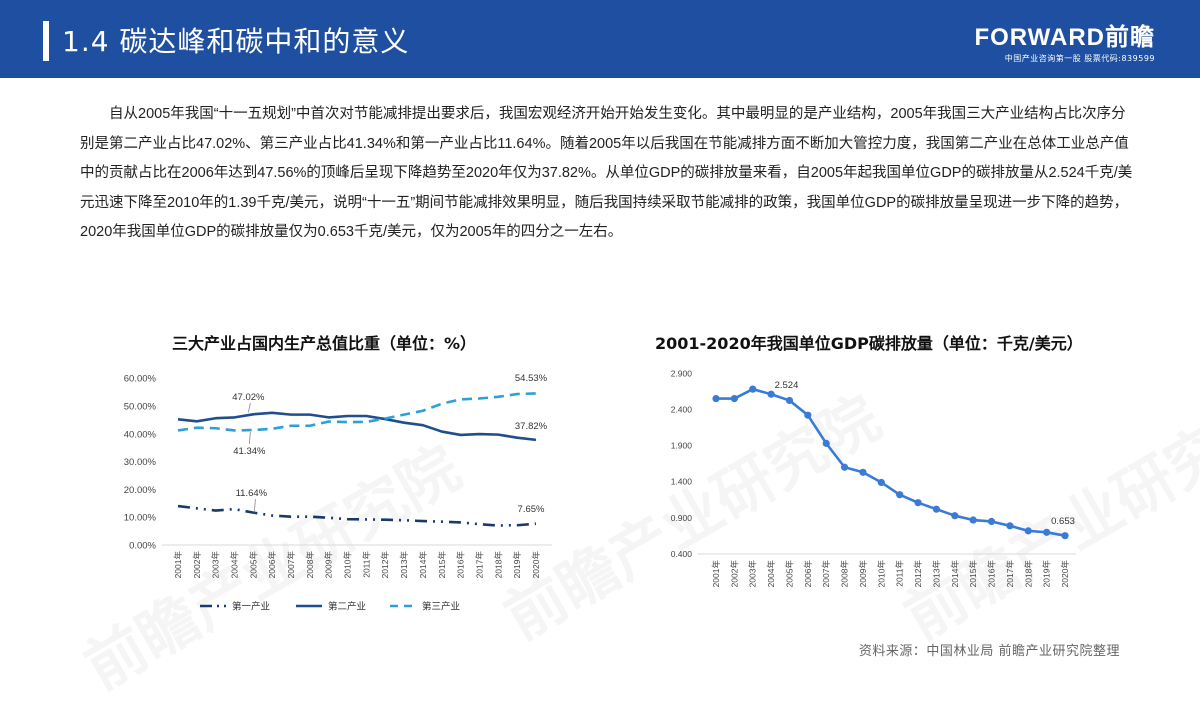 This screenshot has width=1200, height=706. Describe the element at coordinates (1064, 37) in the screenshot. I see `brand-name: FORWARD前瞻` at that location.